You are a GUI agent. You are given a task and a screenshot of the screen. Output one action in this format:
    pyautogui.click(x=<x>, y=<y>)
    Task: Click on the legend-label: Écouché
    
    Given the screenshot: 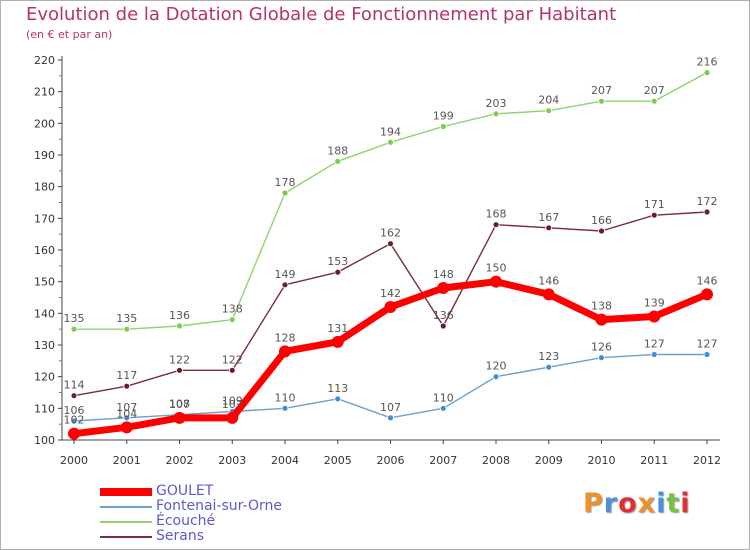 What is the action you would take?
    pyautogui.click(x=186, y=521)
    